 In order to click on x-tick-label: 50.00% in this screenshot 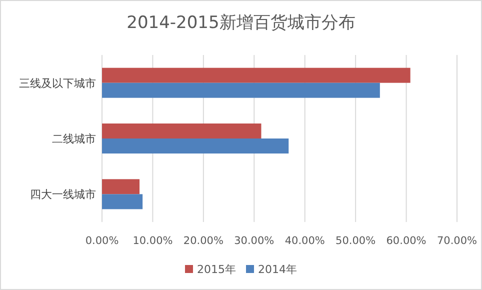, I will do `click(356, 241)`.